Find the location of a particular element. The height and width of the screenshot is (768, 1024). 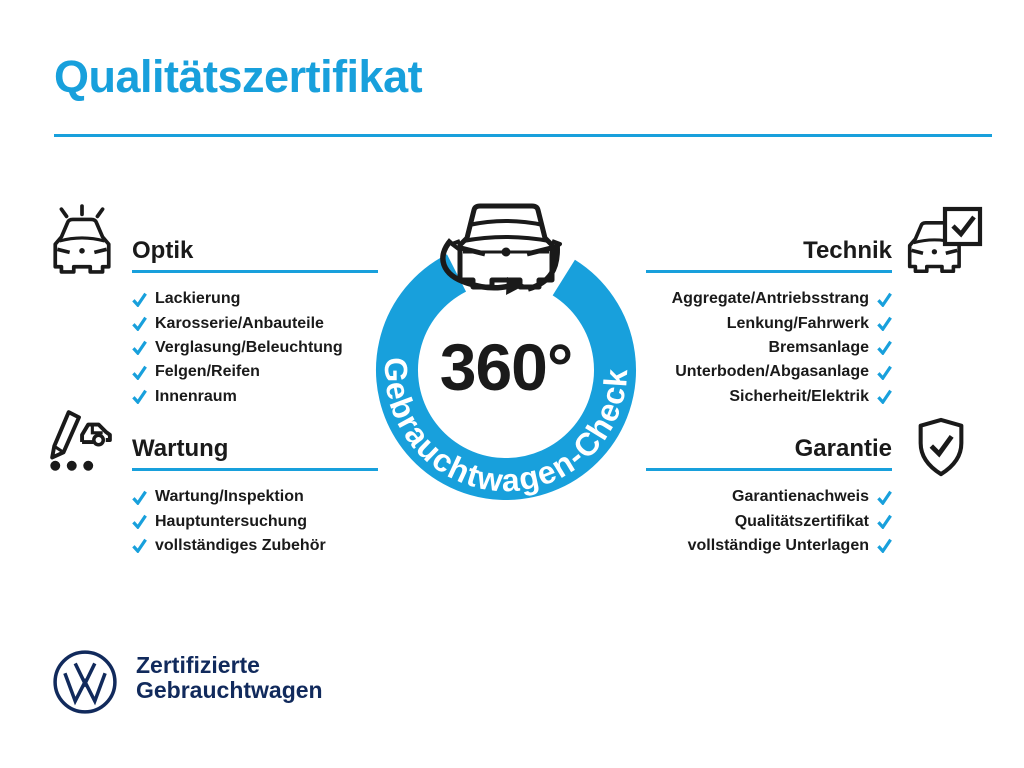

car-front-icon is located at coordinates (506, 246).